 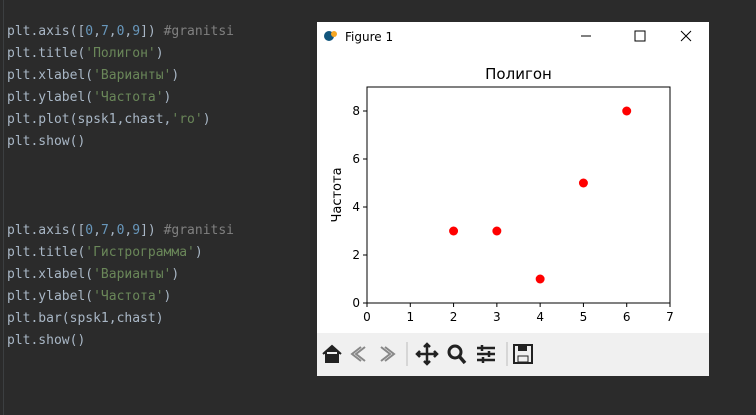 What do you see at coordinates (337, 194) in the screenshot?
I see `y-axis-label: Частота` at bounding box center [337, 194].